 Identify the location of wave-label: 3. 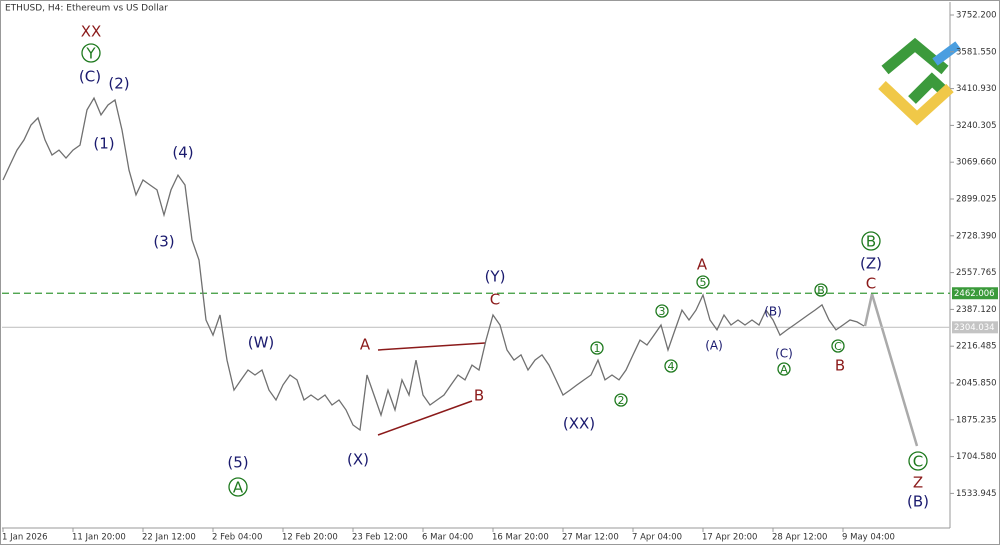
(662, 311).